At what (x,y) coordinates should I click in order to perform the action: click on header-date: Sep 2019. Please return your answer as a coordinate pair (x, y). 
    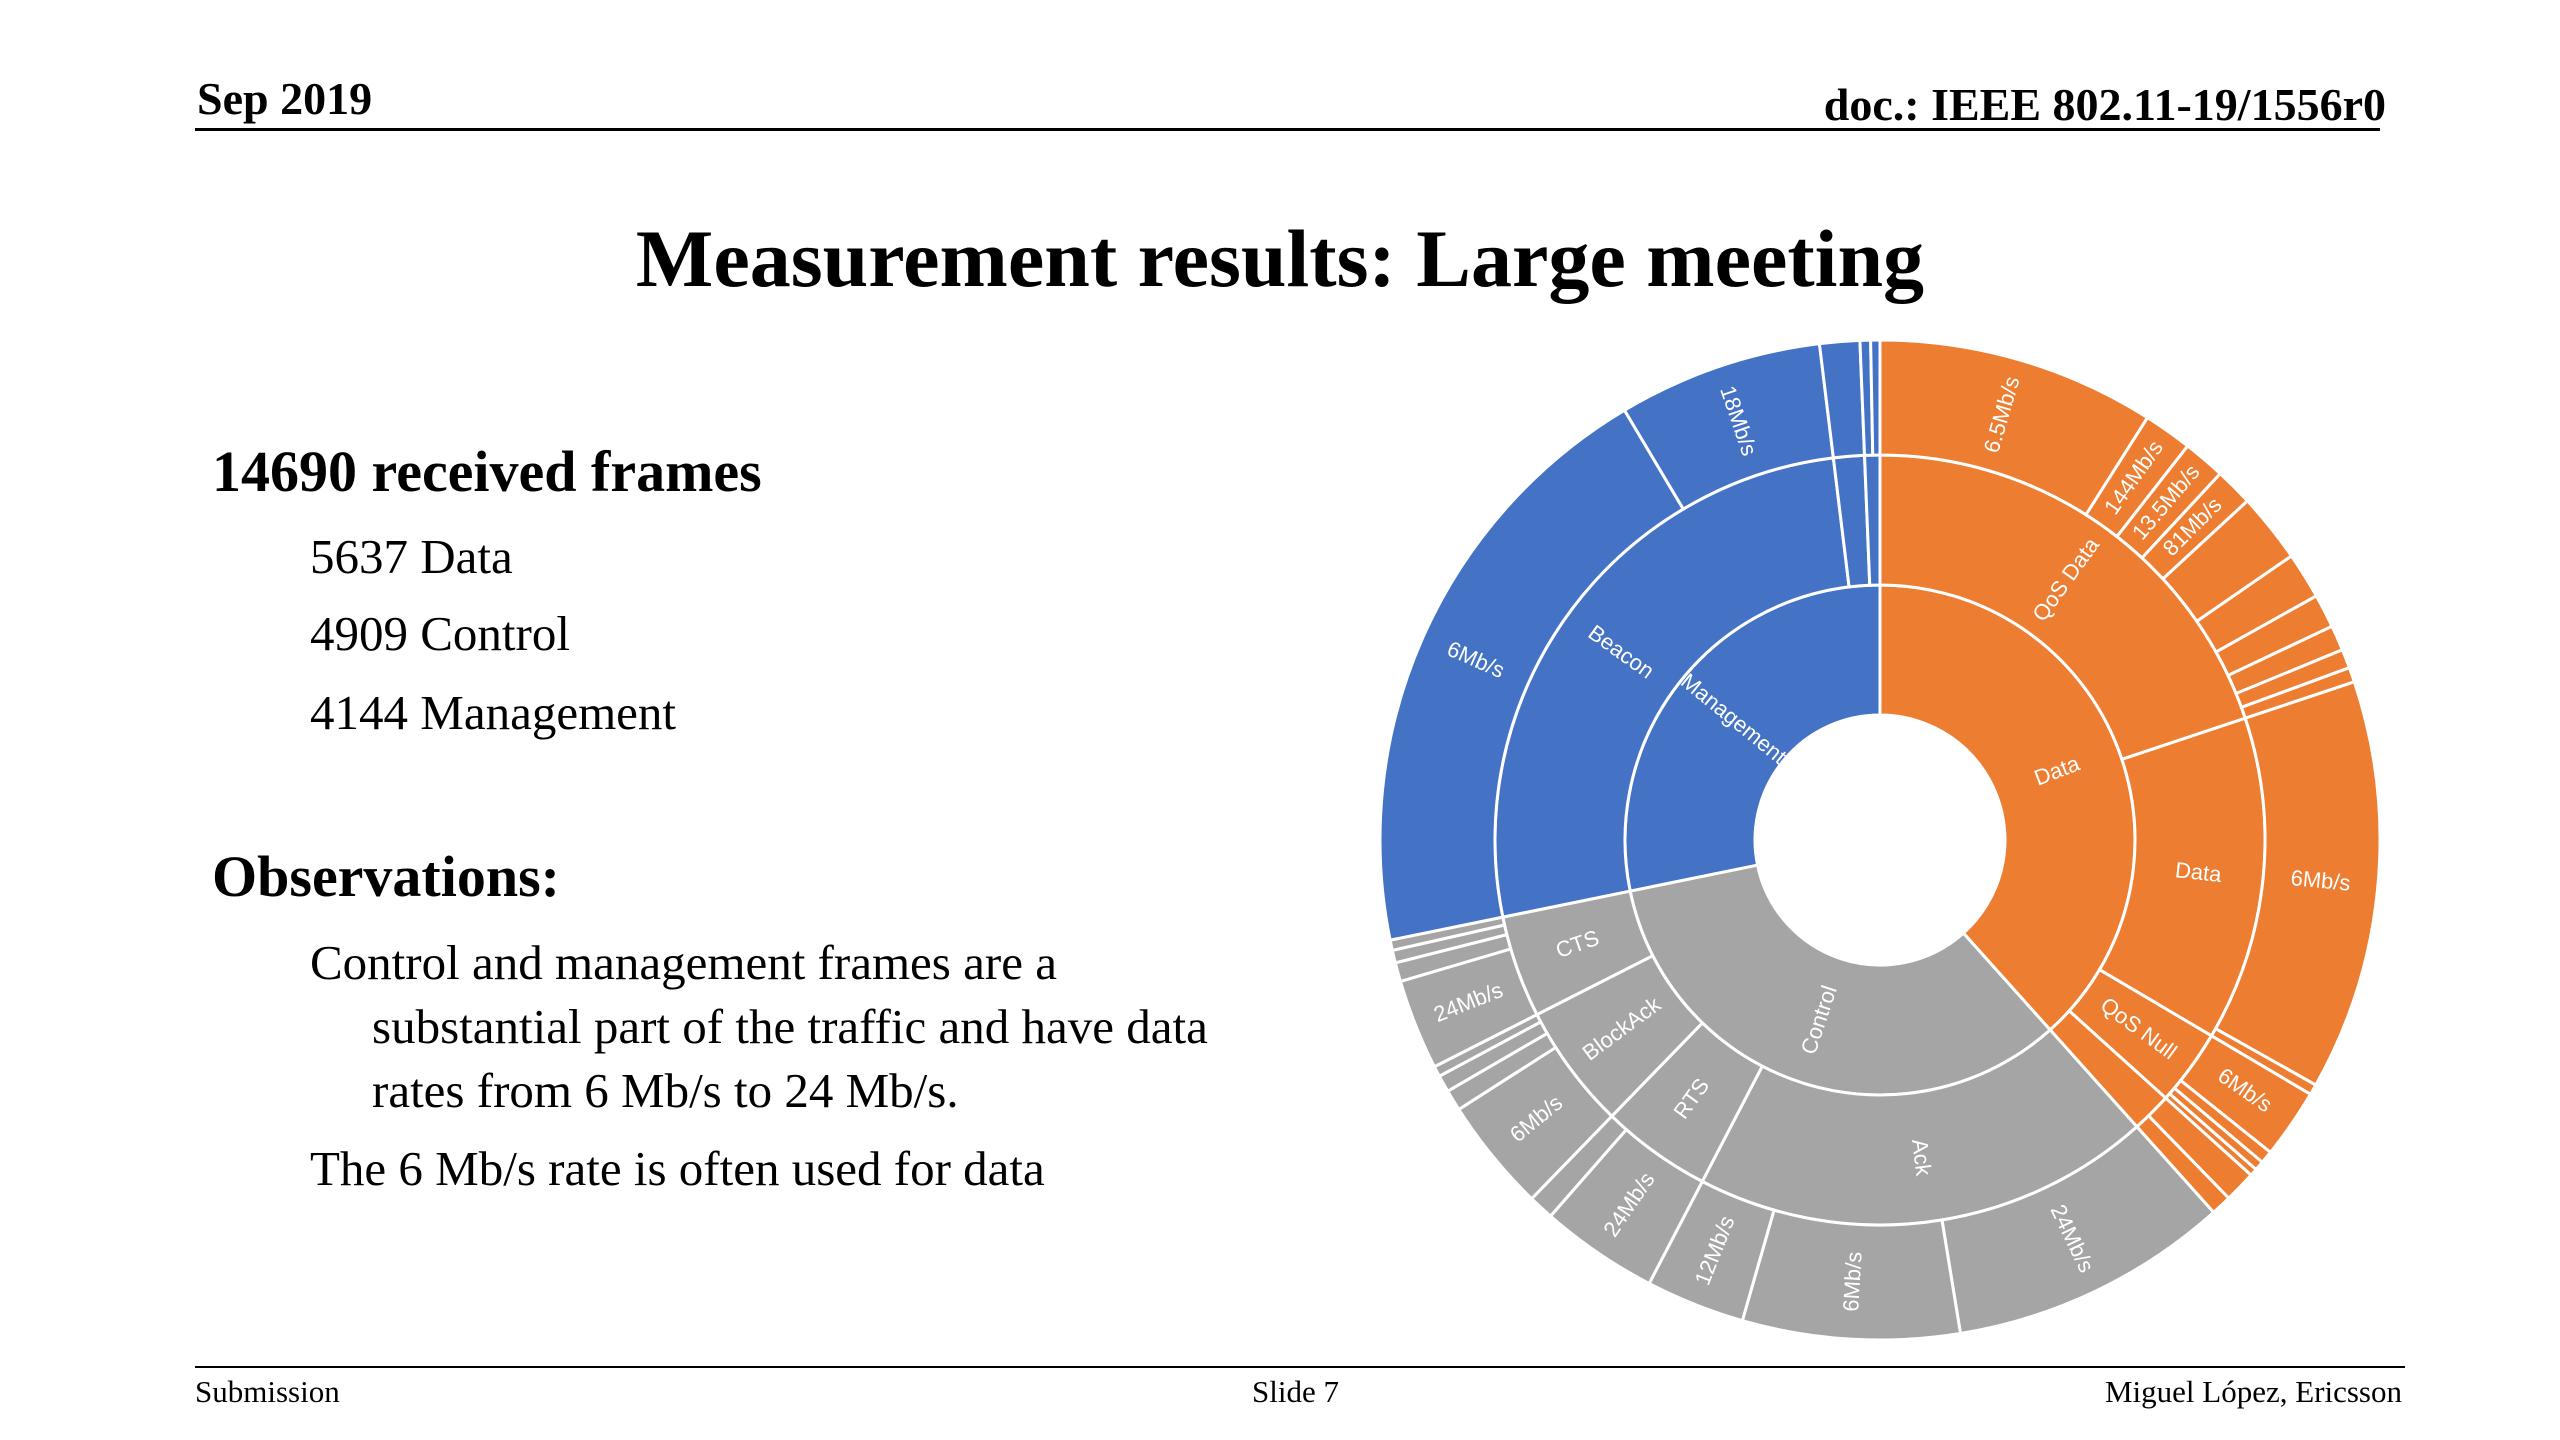
    Looking at the image, I should click on (285, 98).